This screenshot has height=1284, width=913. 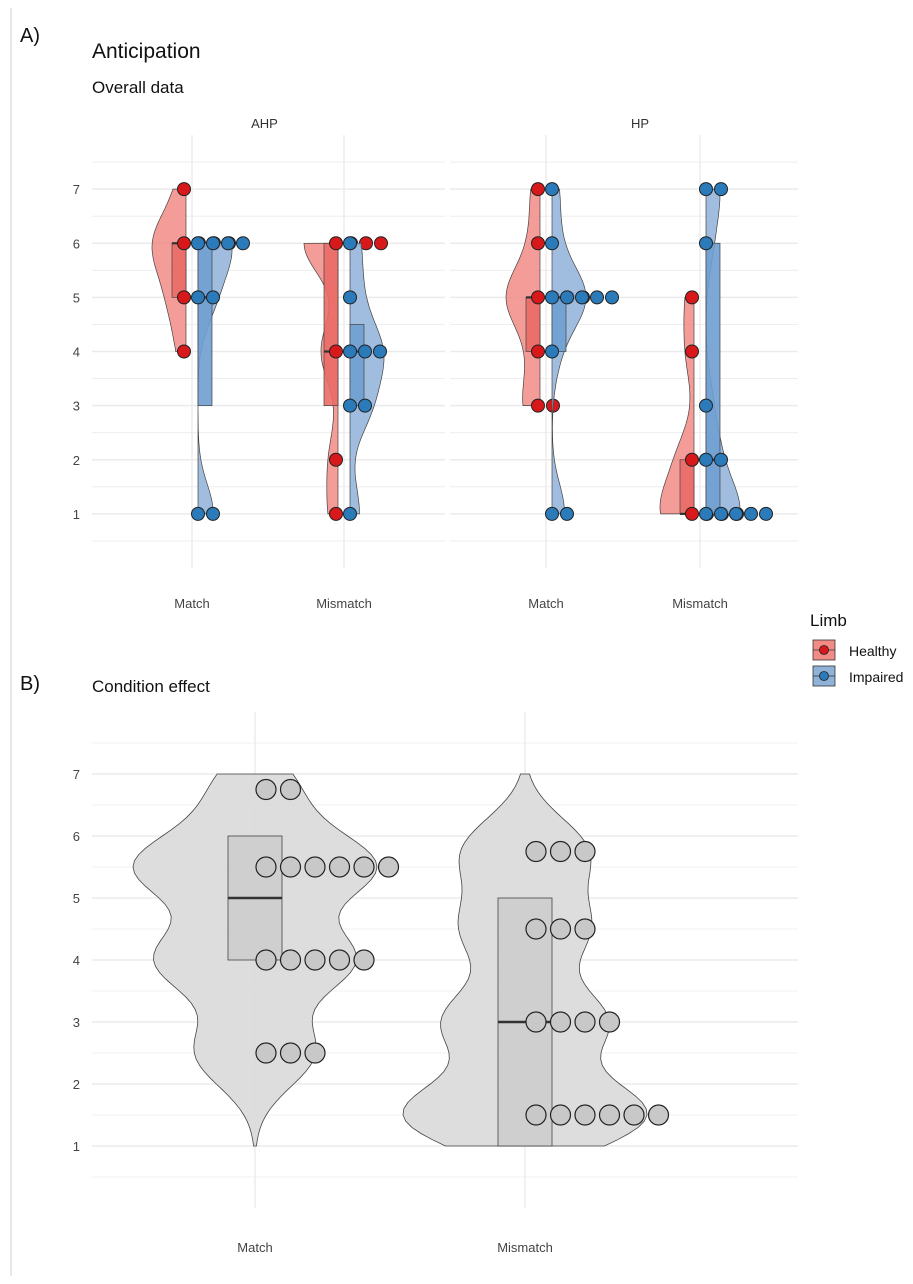 I want to click on chart-a-title: Anticipation, so click(x=146, y=51).